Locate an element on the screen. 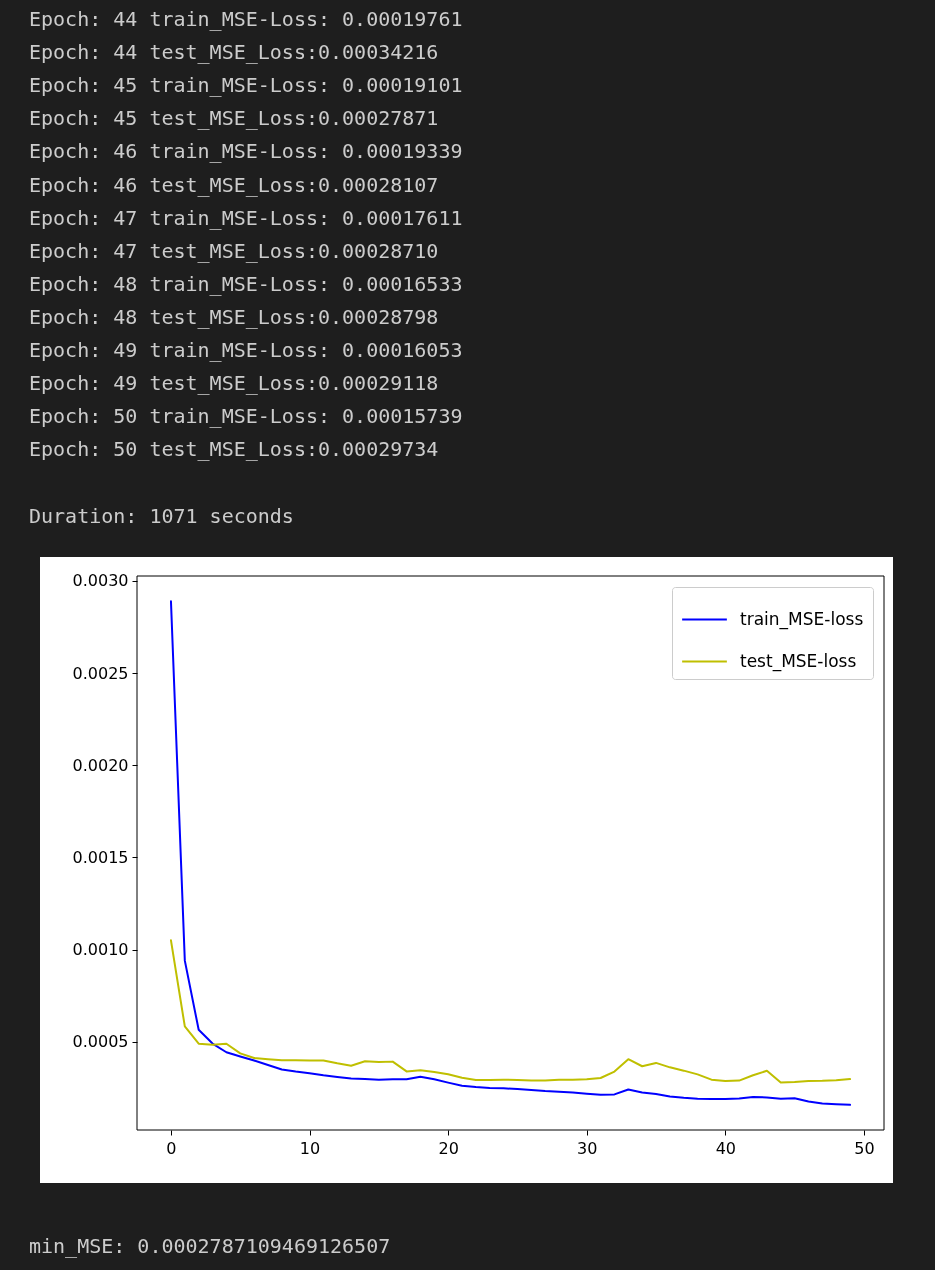 This screenshot has width=935, height=1270. line-series is located at coordinates (510, 1011).